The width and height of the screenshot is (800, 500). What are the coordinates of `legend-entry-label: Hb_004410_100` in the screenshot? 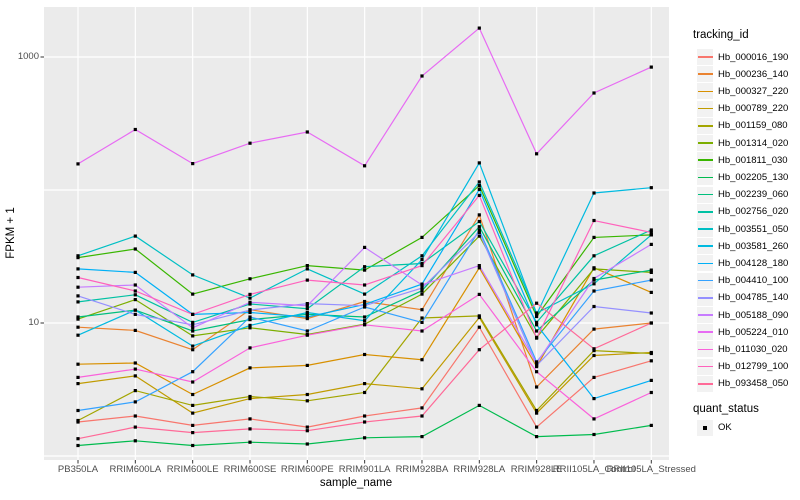 It's located at (753, 281).